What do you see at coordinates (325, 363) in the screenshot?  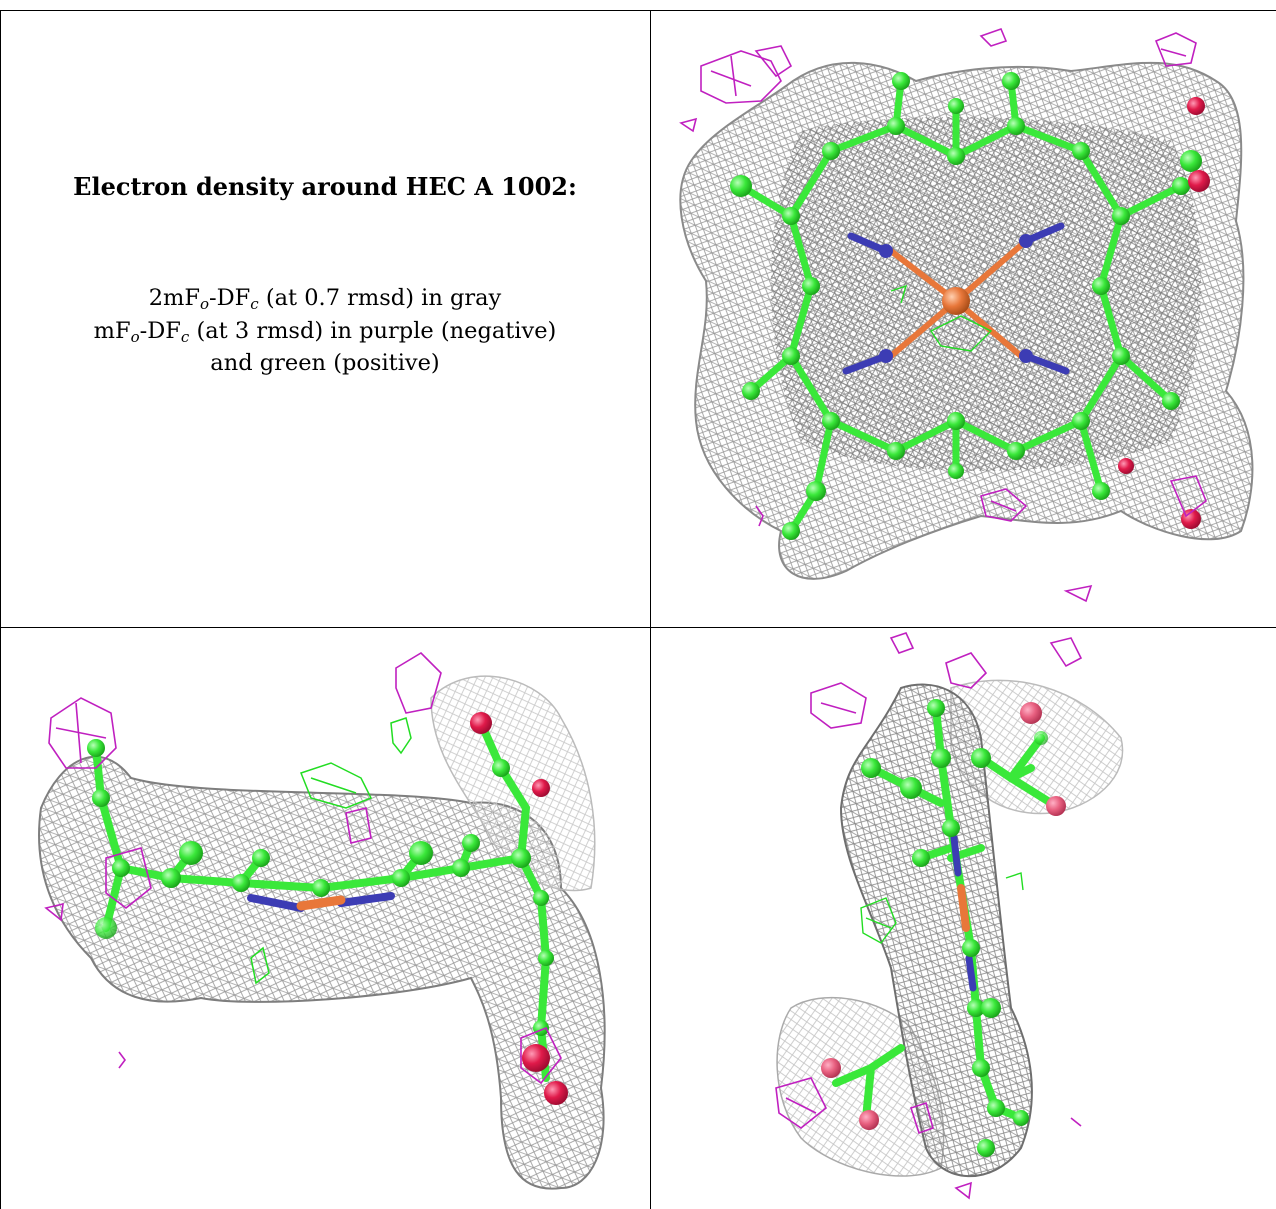 I see `caption-line-positive: and green (positive)` at bounding box center [325, 363].